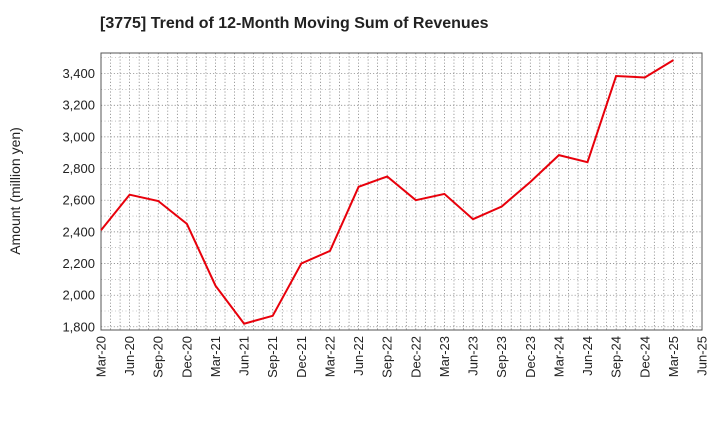  I want to click on y-tick-label: 2,800, so click(78, 168).